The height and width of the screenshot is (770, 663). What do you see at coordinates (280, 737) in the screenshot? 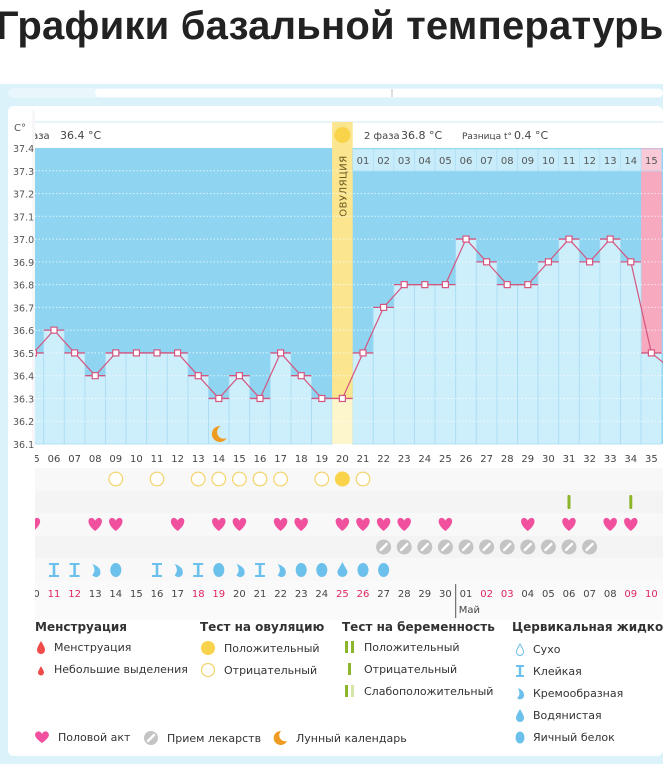
I see `moon-icon` at bounding box center [280, 737].